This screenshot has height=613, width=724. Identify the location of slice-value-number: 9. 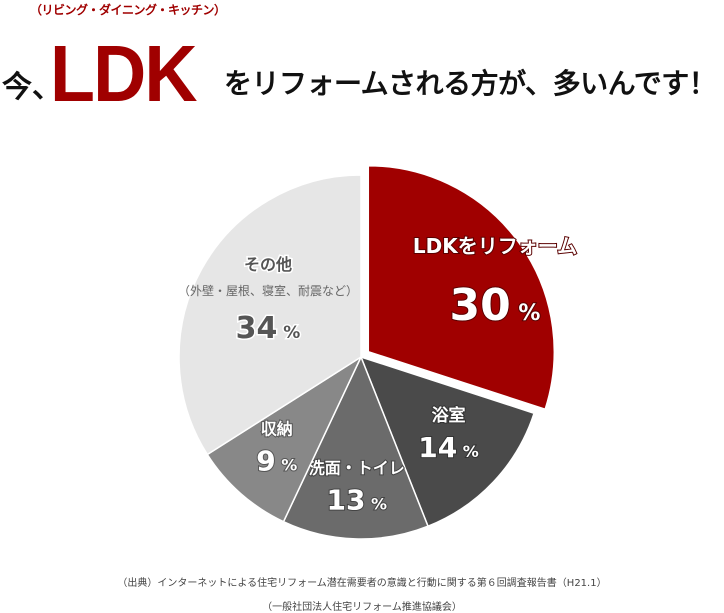
(265, 461).